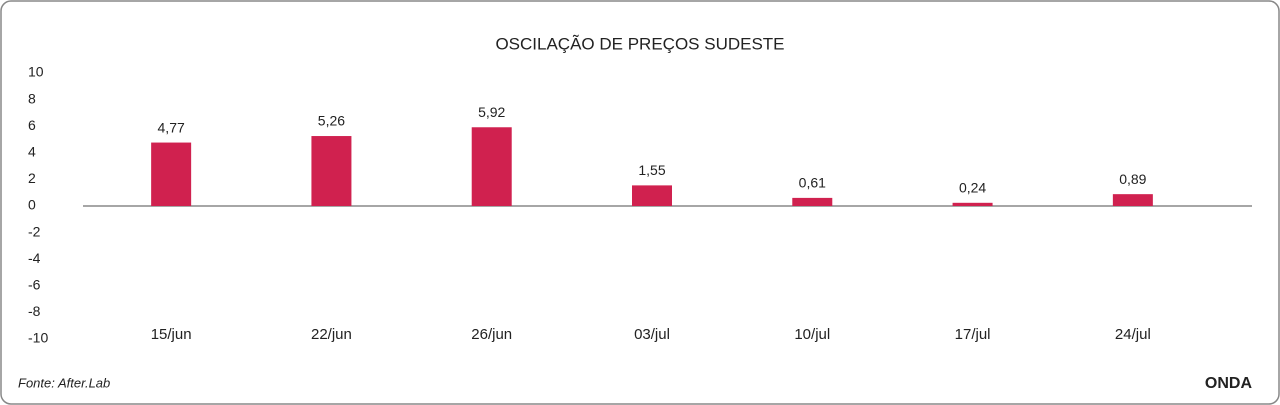  Describe the element at coordinates (64, 382) in the screenshot. I see `source-note: Fonte: After.Lab` at that location.